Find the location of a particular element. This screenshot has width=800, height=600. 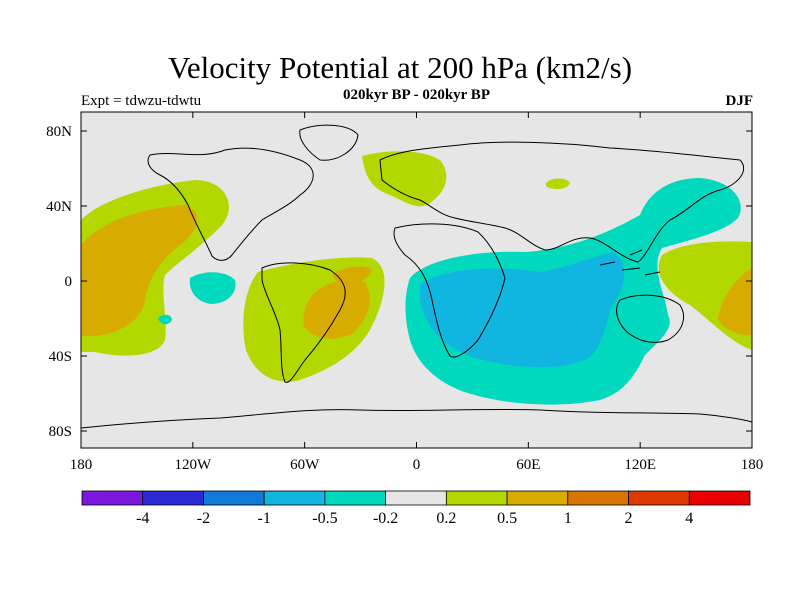

x-tick-label: 120E is located at coordinates (640, 465).